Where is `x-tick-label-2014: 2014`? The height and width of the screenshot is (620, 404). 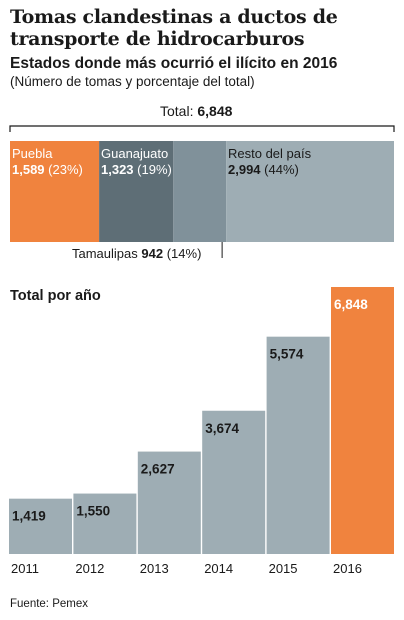
x-tick-label-2014: 2014 is located at coordinates (218, 568).